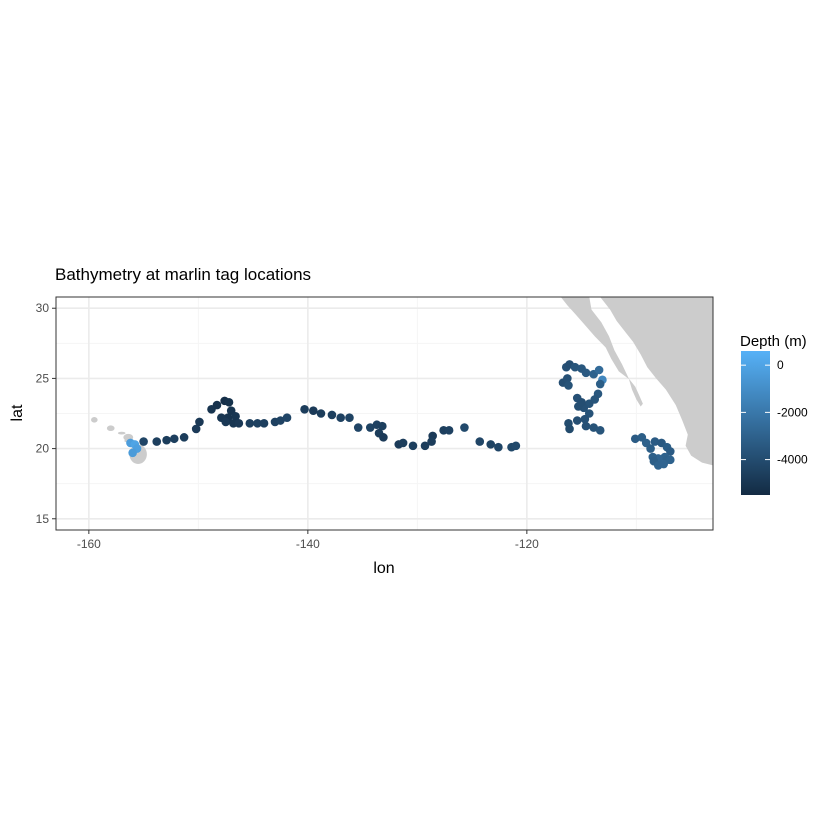 Image resolution: width=840 pixels, height=840 pixels. Describe the element at coordinates (308, 544) in the screenshot. I see `x-tick-label: -140` at that location.